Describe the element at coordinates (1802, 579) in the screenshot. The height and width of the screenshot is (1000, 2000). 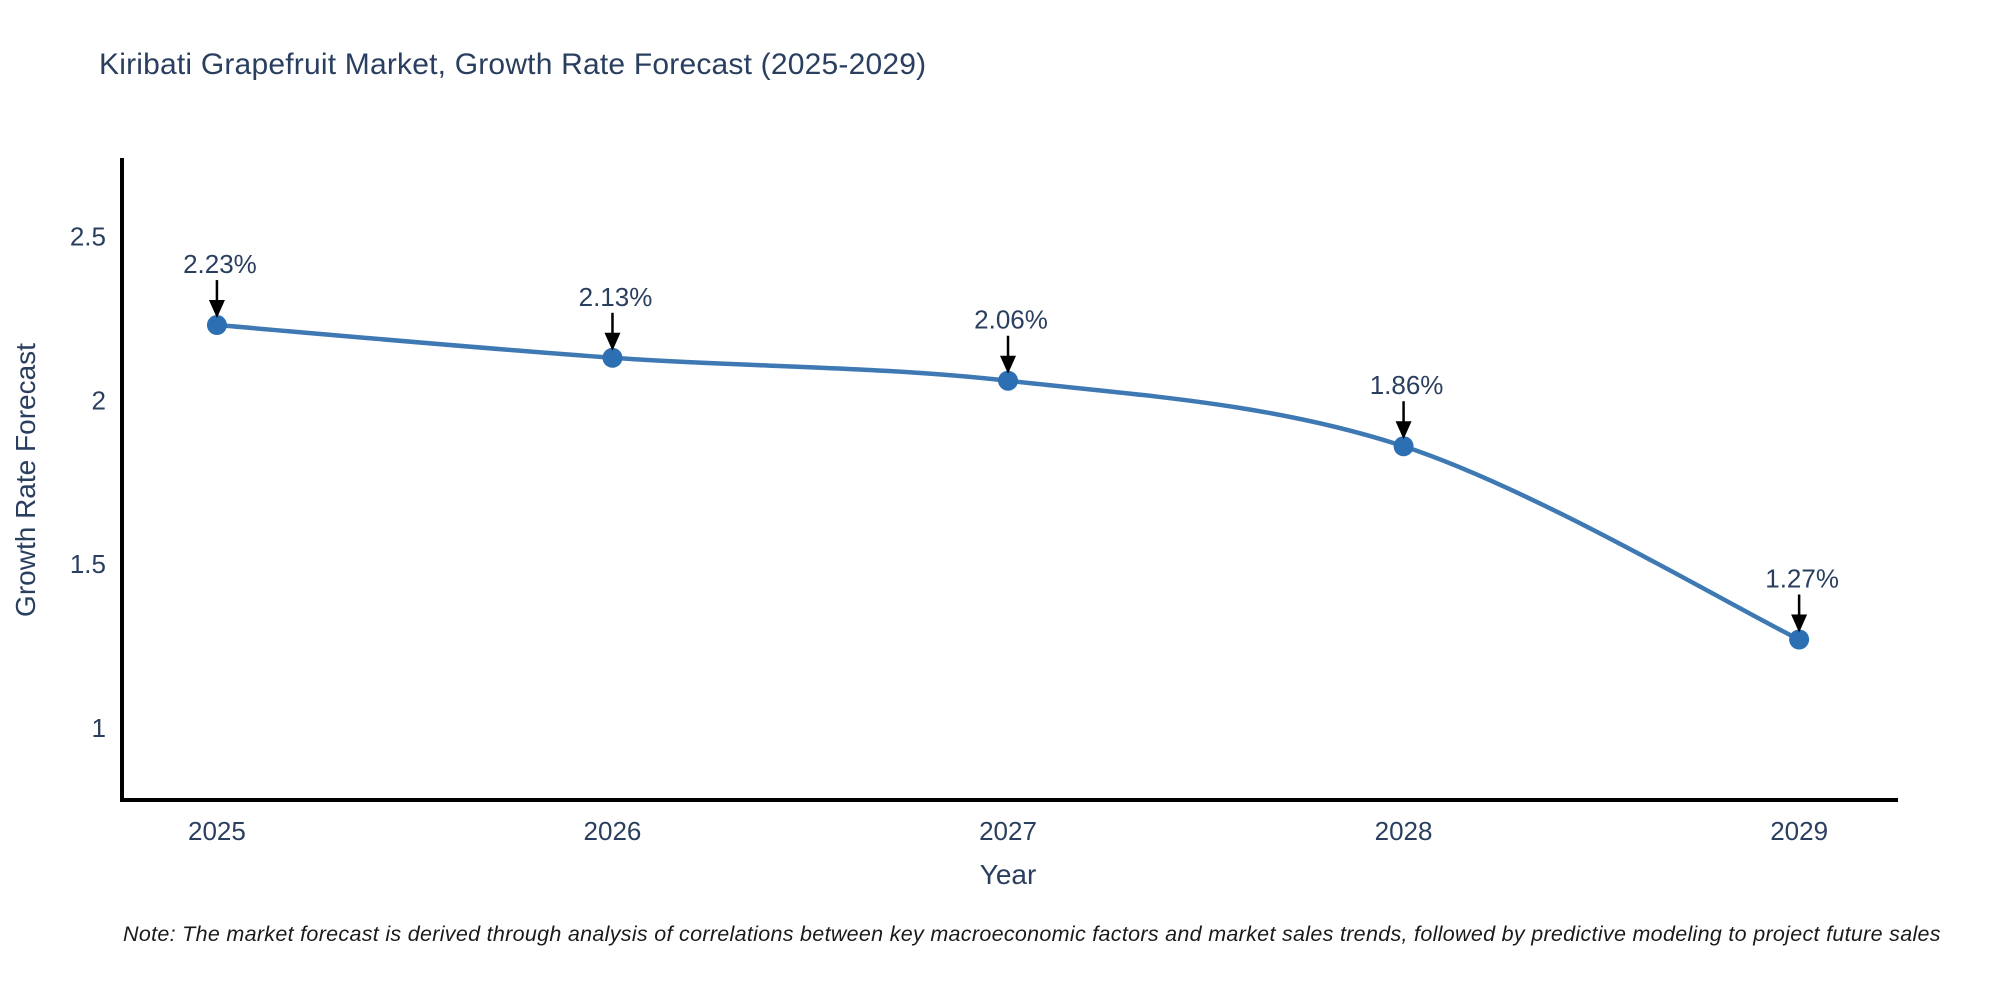
I see `annotation-label-2029: 1.27%` at that location.